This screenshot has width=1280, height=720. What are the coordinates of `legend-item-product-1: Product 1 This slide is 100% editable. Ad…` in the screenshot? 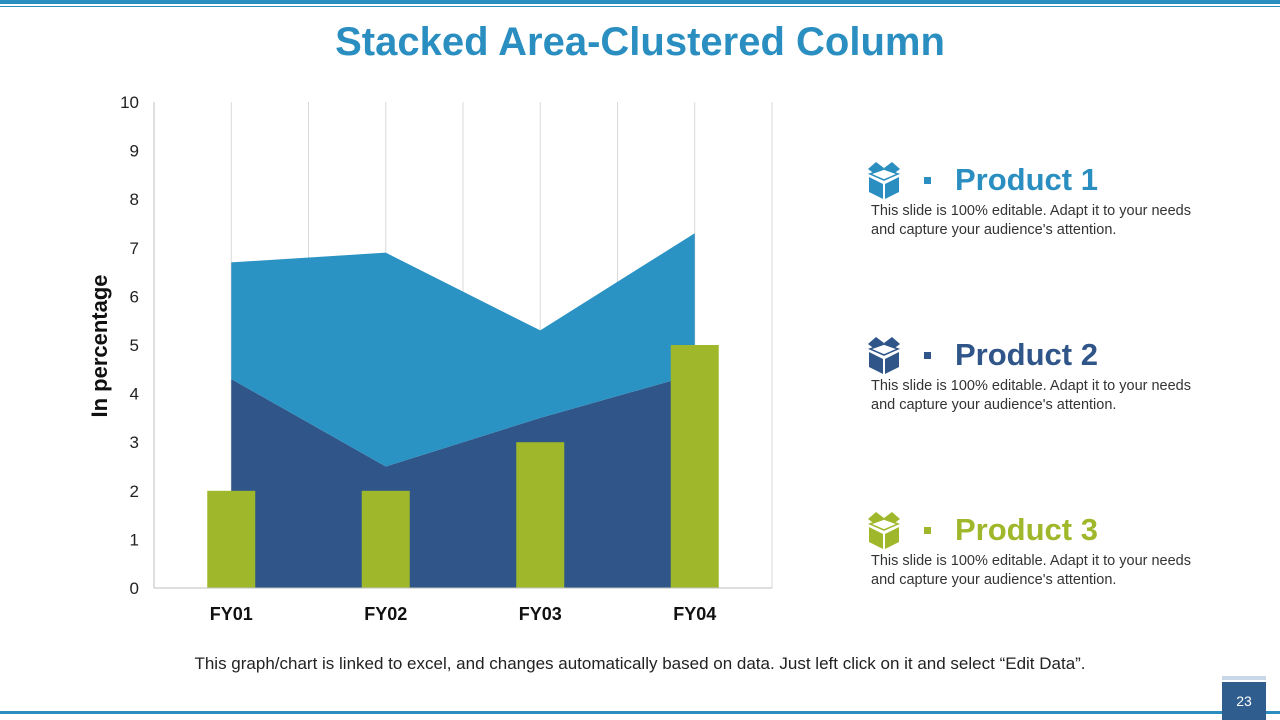 It's located at (1054, 200).